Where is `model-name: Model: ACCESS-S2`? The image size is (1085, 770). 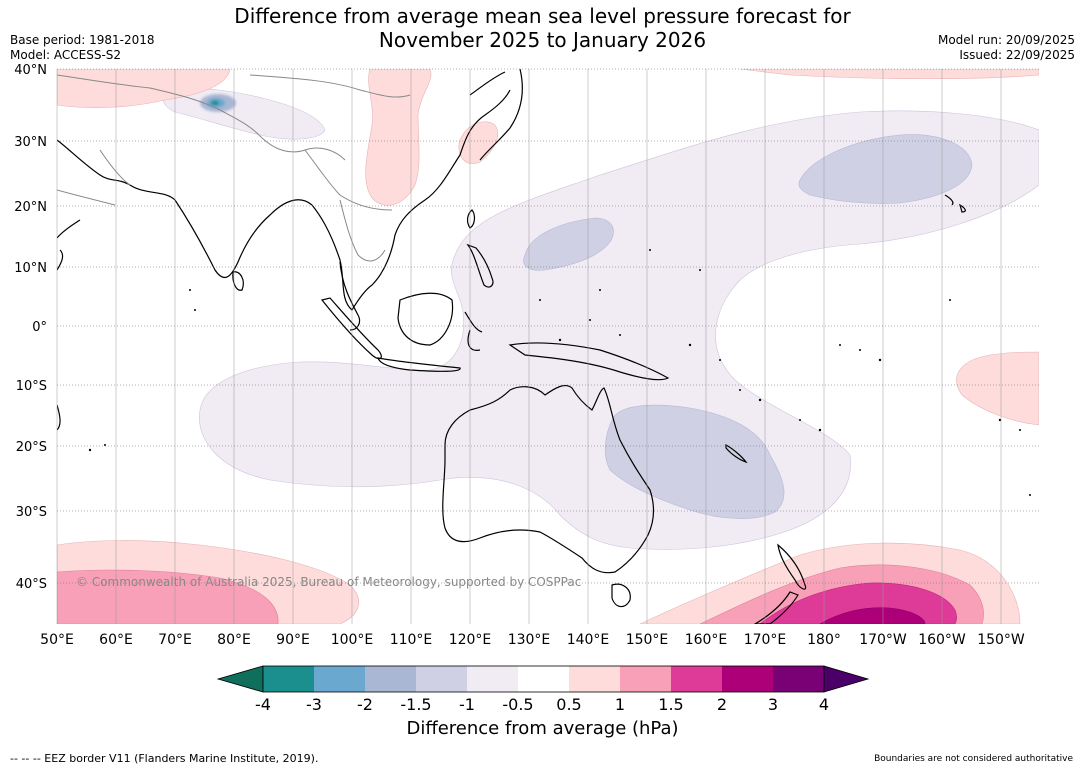
model-name: Model: ACCESS-S2 is located at coordinates (66, 55).